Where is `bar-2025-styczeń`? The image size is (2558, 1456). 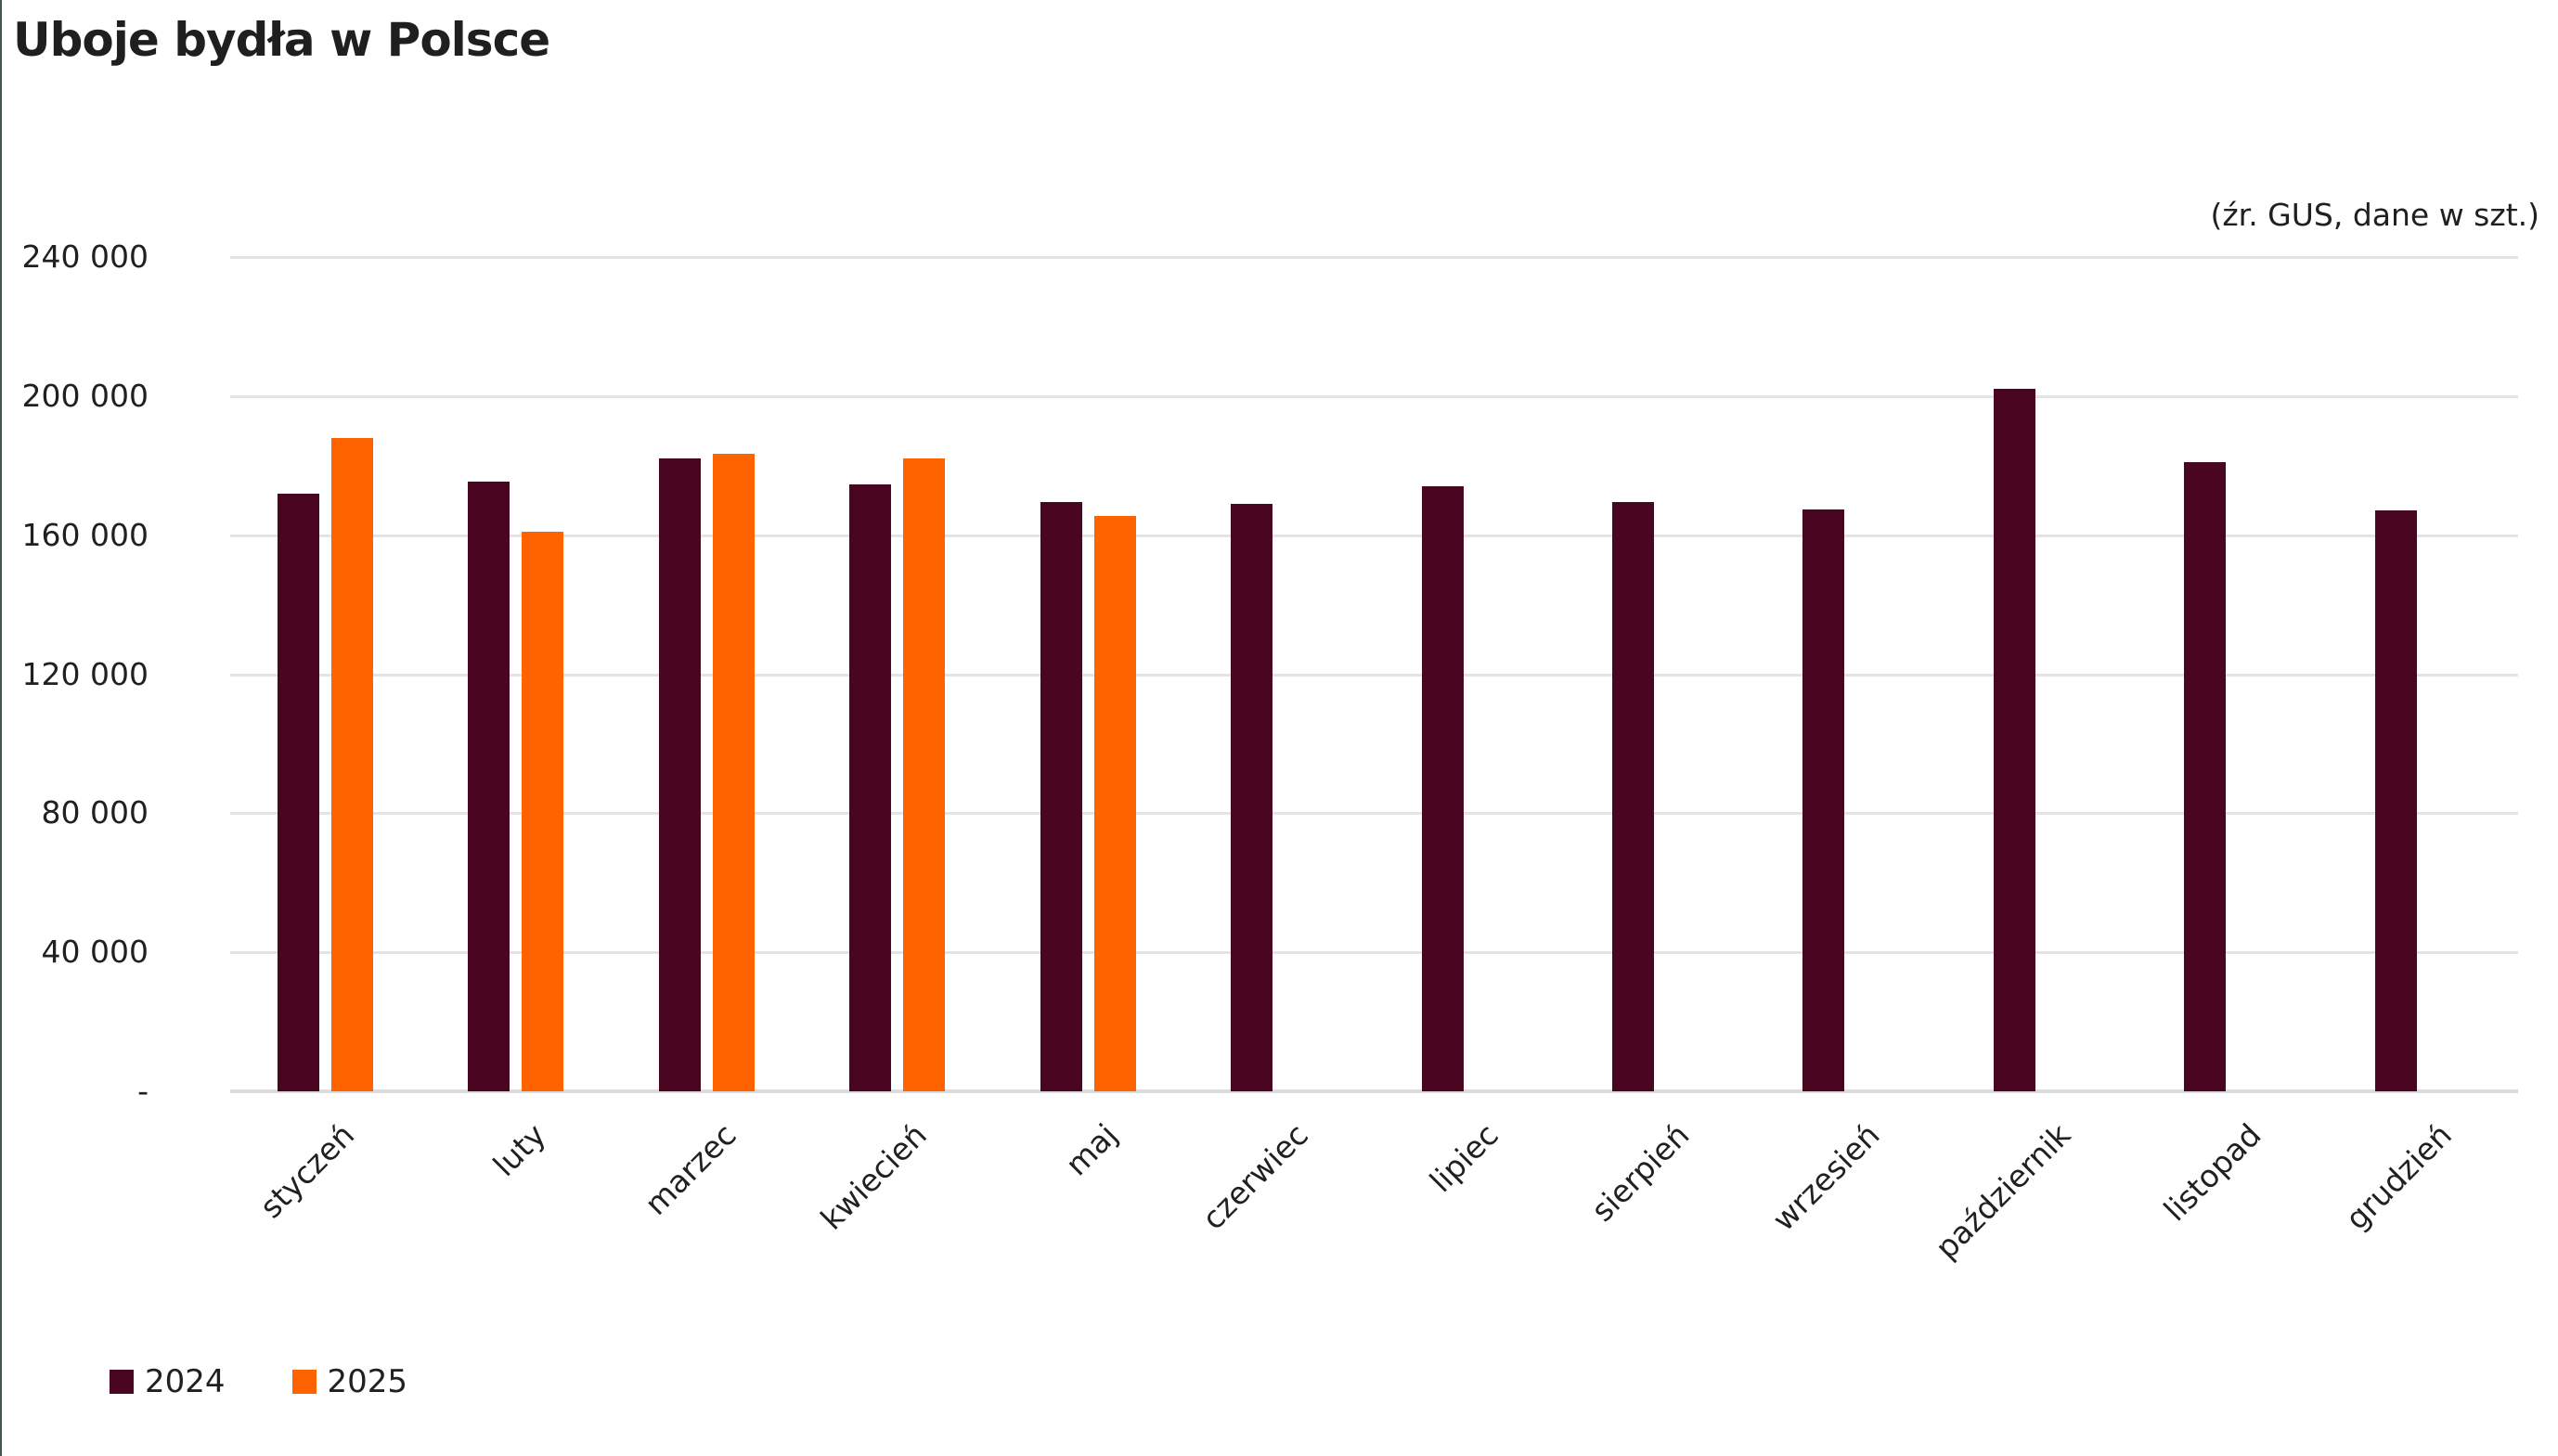
bar-2025-styczeń is located at coordinates (352, 764).